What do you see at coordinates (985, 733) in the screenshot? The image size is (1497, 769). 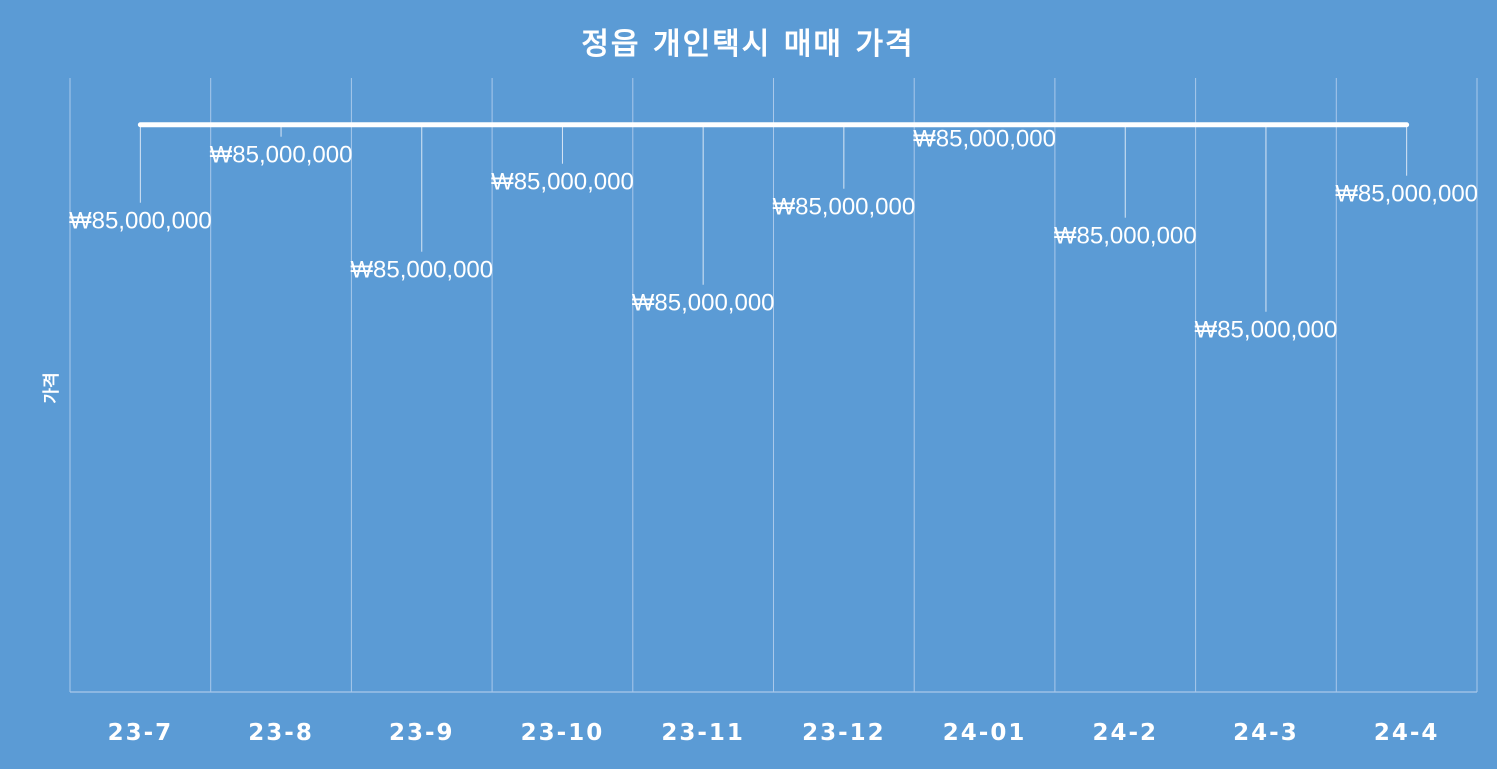 I see `x-tick-label: 24-01` at bounding box center [985, 733].